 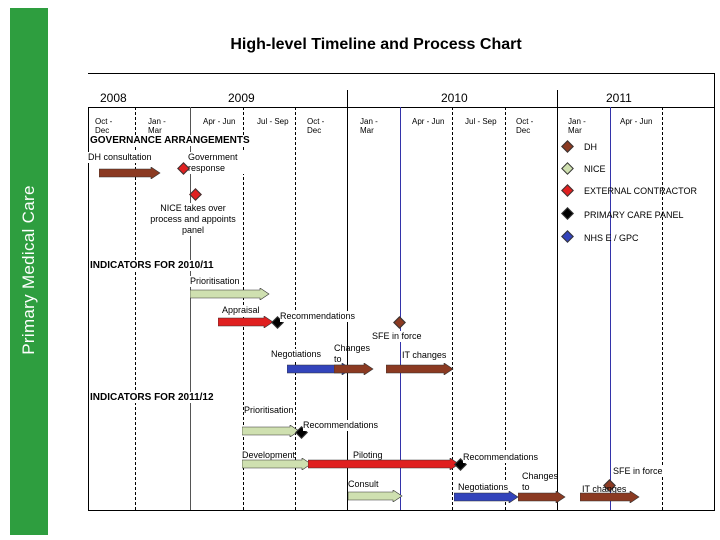 What do you see at coordinates (241, 310) in the screenshot?
I see `appraisal-label: Appraisal` at bounding box center [241, 310].